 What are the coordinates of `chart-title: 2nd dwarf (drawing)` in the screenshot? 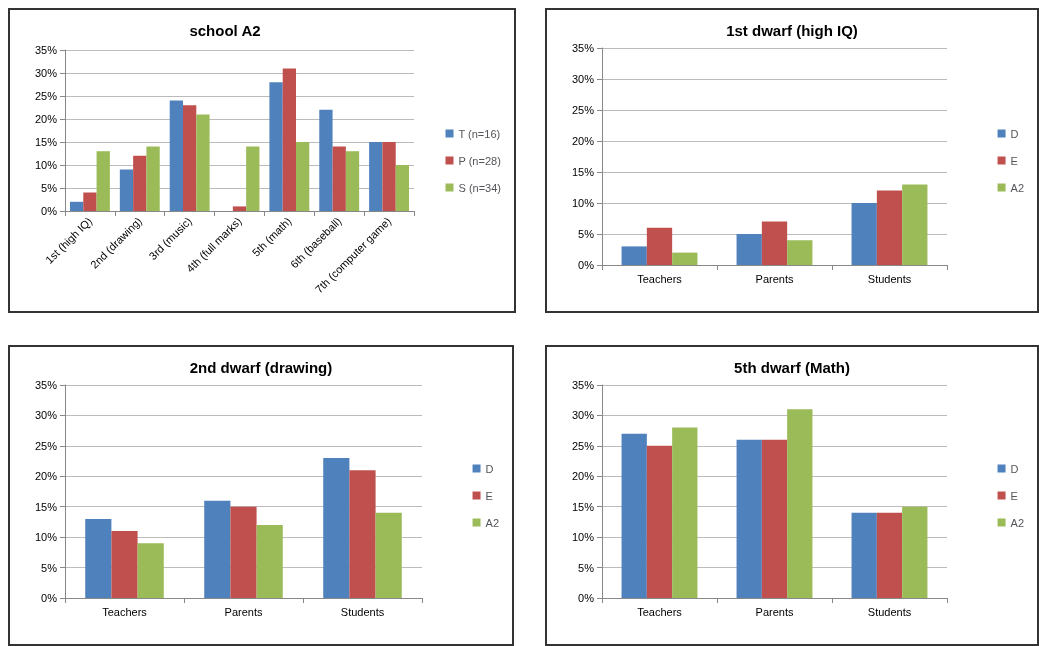 It's located at (261, 367).